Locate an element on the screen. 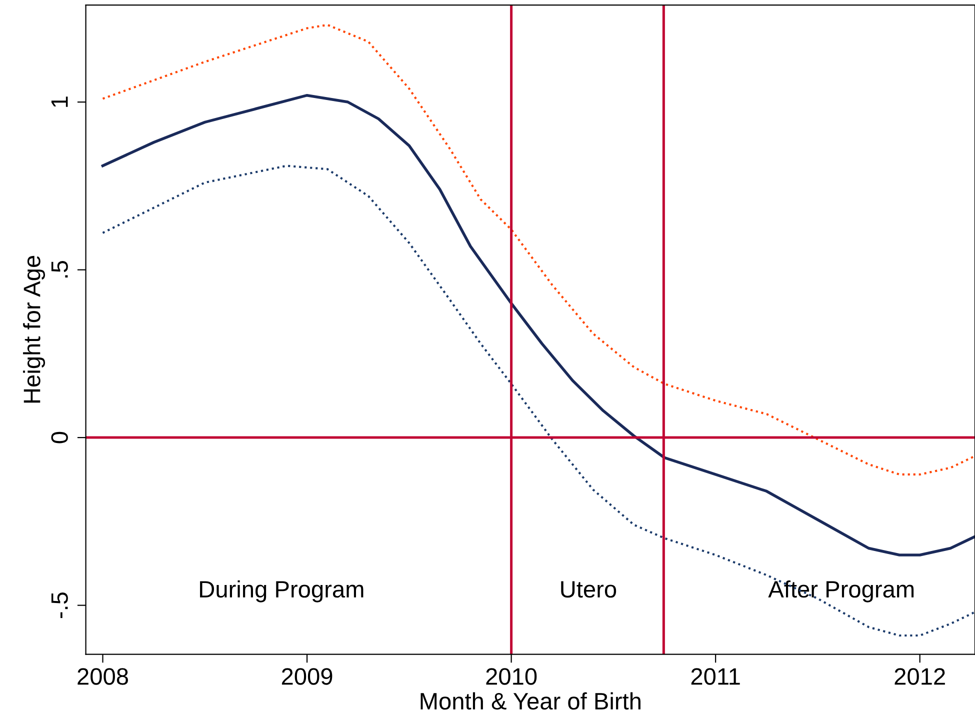 The image size is (975, 727). y-tick-label: .5 is located at coordinates (59, 269).